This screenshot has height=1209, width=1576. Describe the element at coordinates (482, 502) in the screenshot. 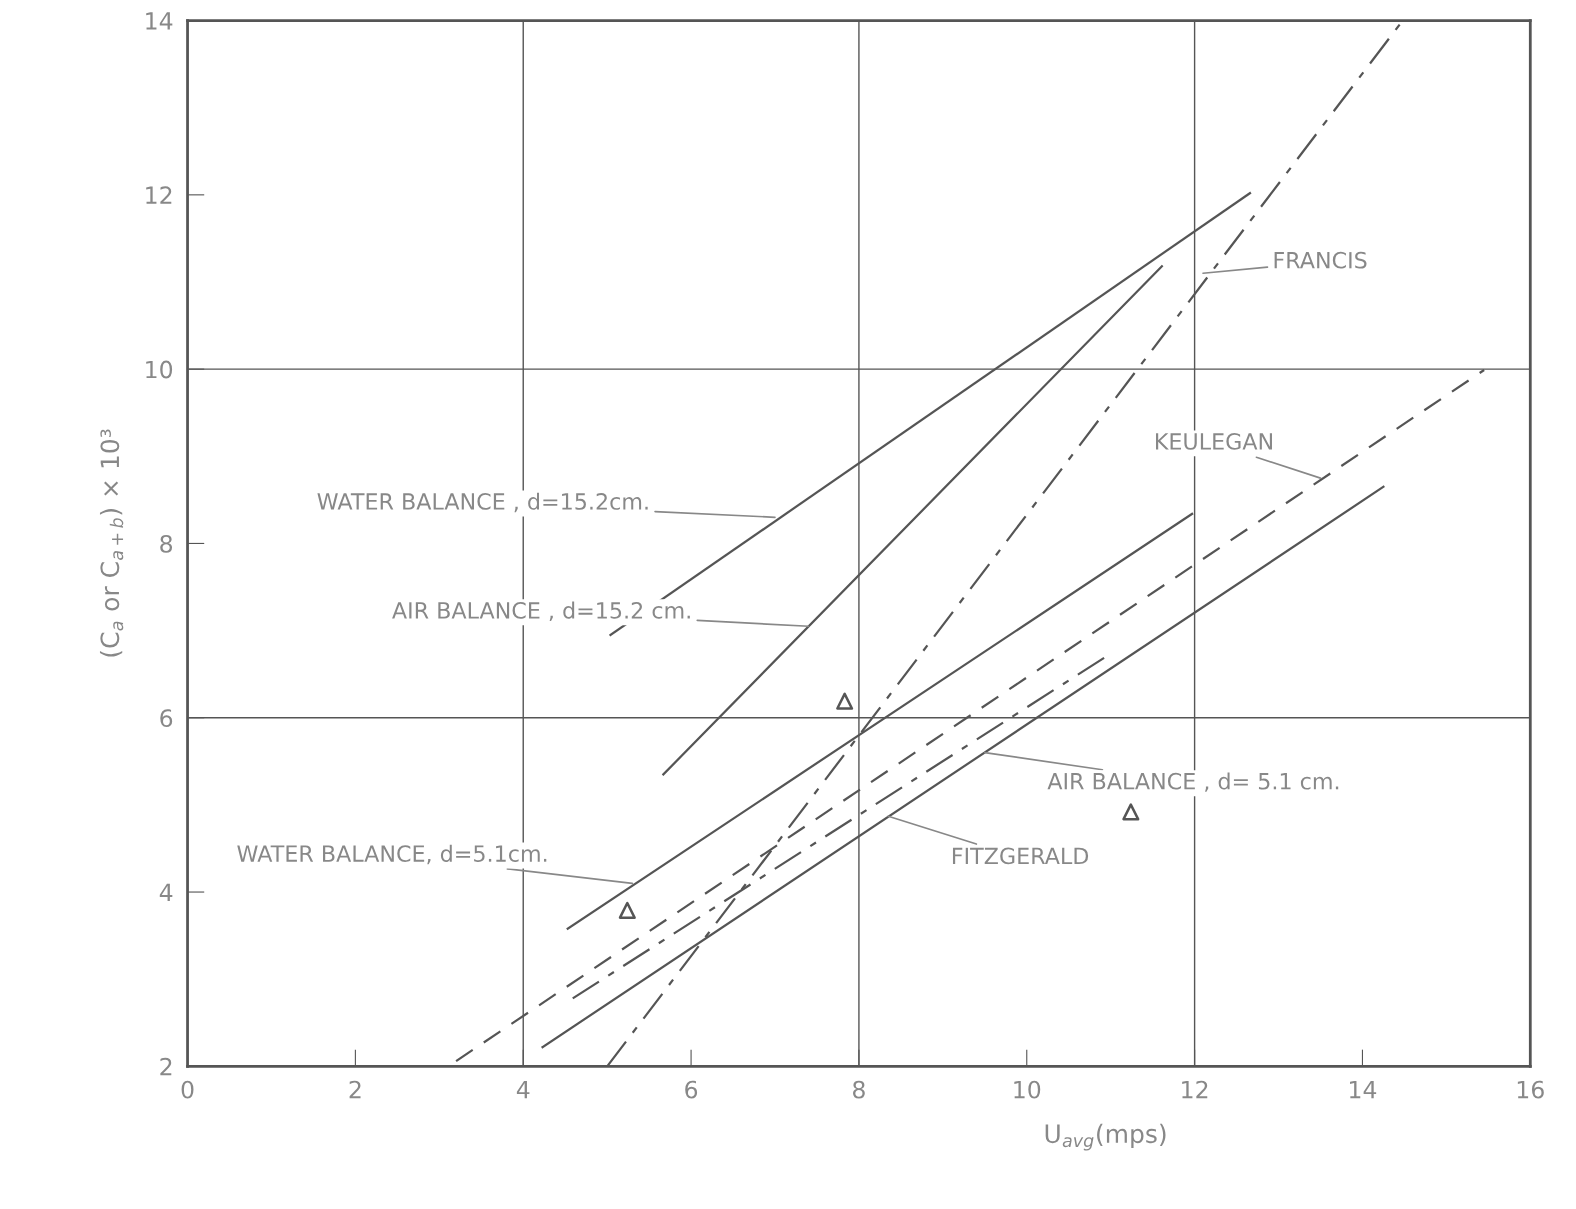

I see `annotation: WATER BALANCE , d=15.2cm.` at that location.